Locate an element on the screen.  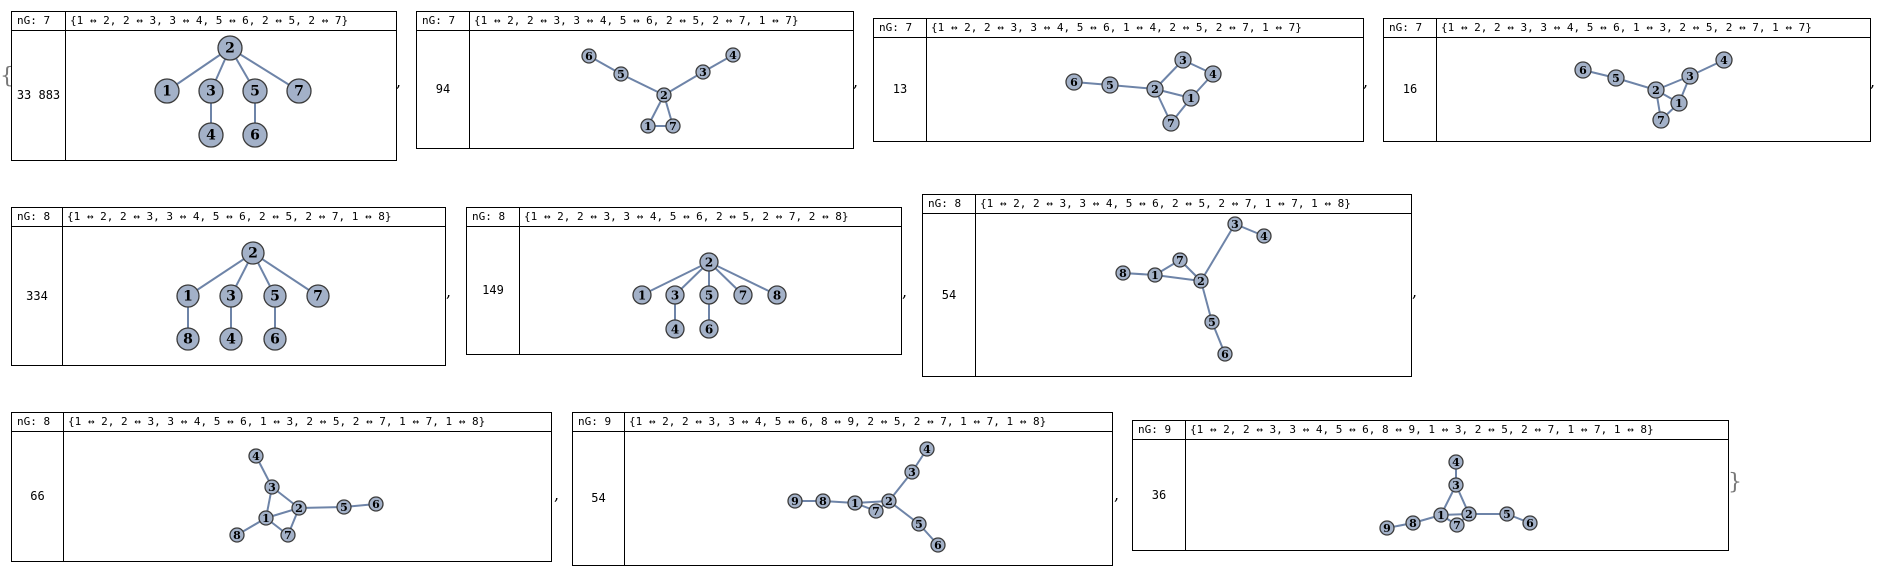
occurrence-count: 54 is located at coordinates (598, 498).